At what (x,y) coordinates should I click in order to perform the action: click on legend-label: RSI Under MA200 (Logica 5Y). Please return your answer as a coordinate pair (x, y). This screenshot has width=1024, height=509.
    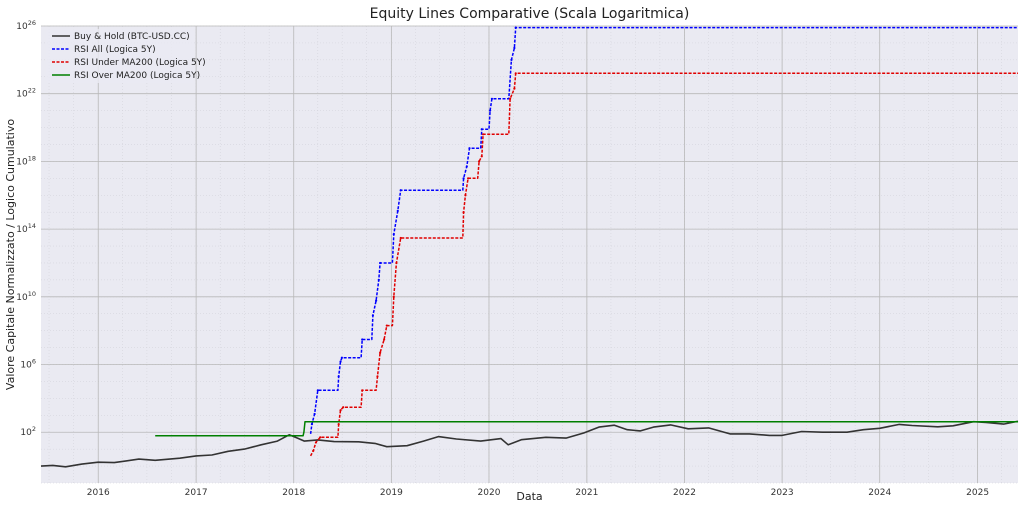
    Looking at the image, I should click on (140, 63).